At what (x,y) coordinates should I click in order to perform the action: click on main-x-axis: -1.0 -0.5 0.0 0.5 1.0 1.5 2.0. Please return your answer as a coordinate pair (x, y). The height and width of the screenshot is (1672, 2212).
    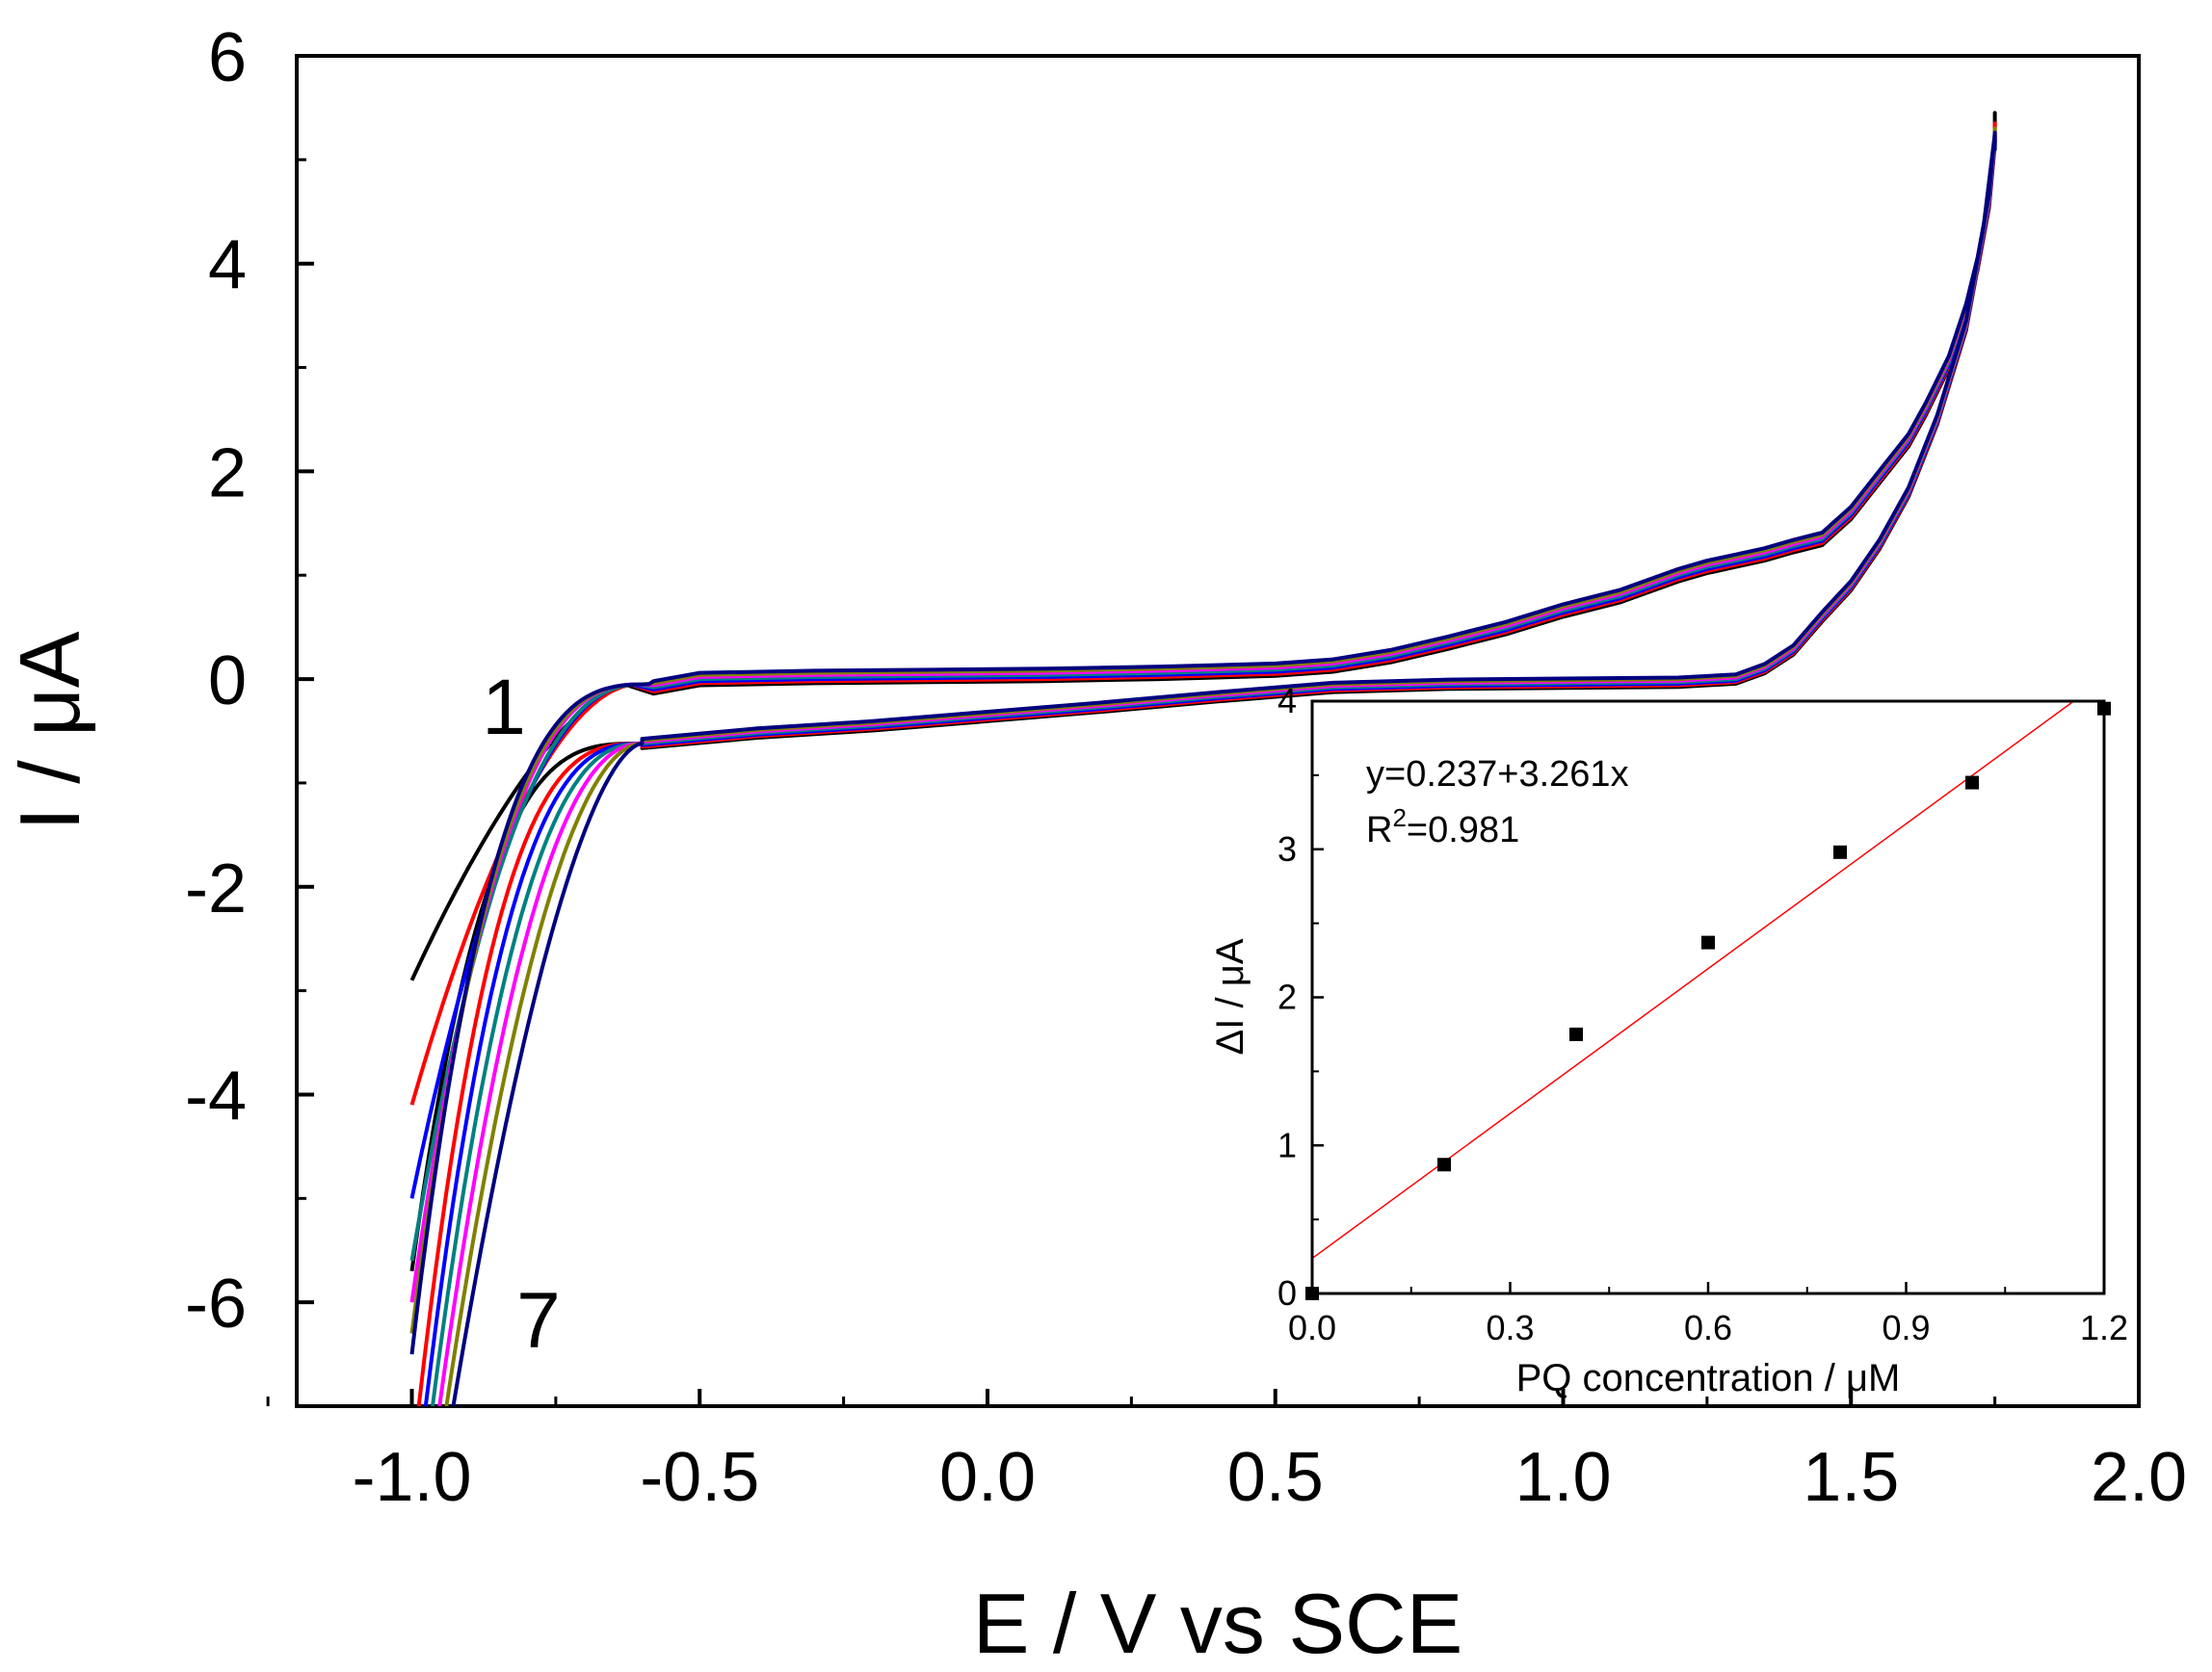
    Looking at the image, I should click on (1226, 1452).